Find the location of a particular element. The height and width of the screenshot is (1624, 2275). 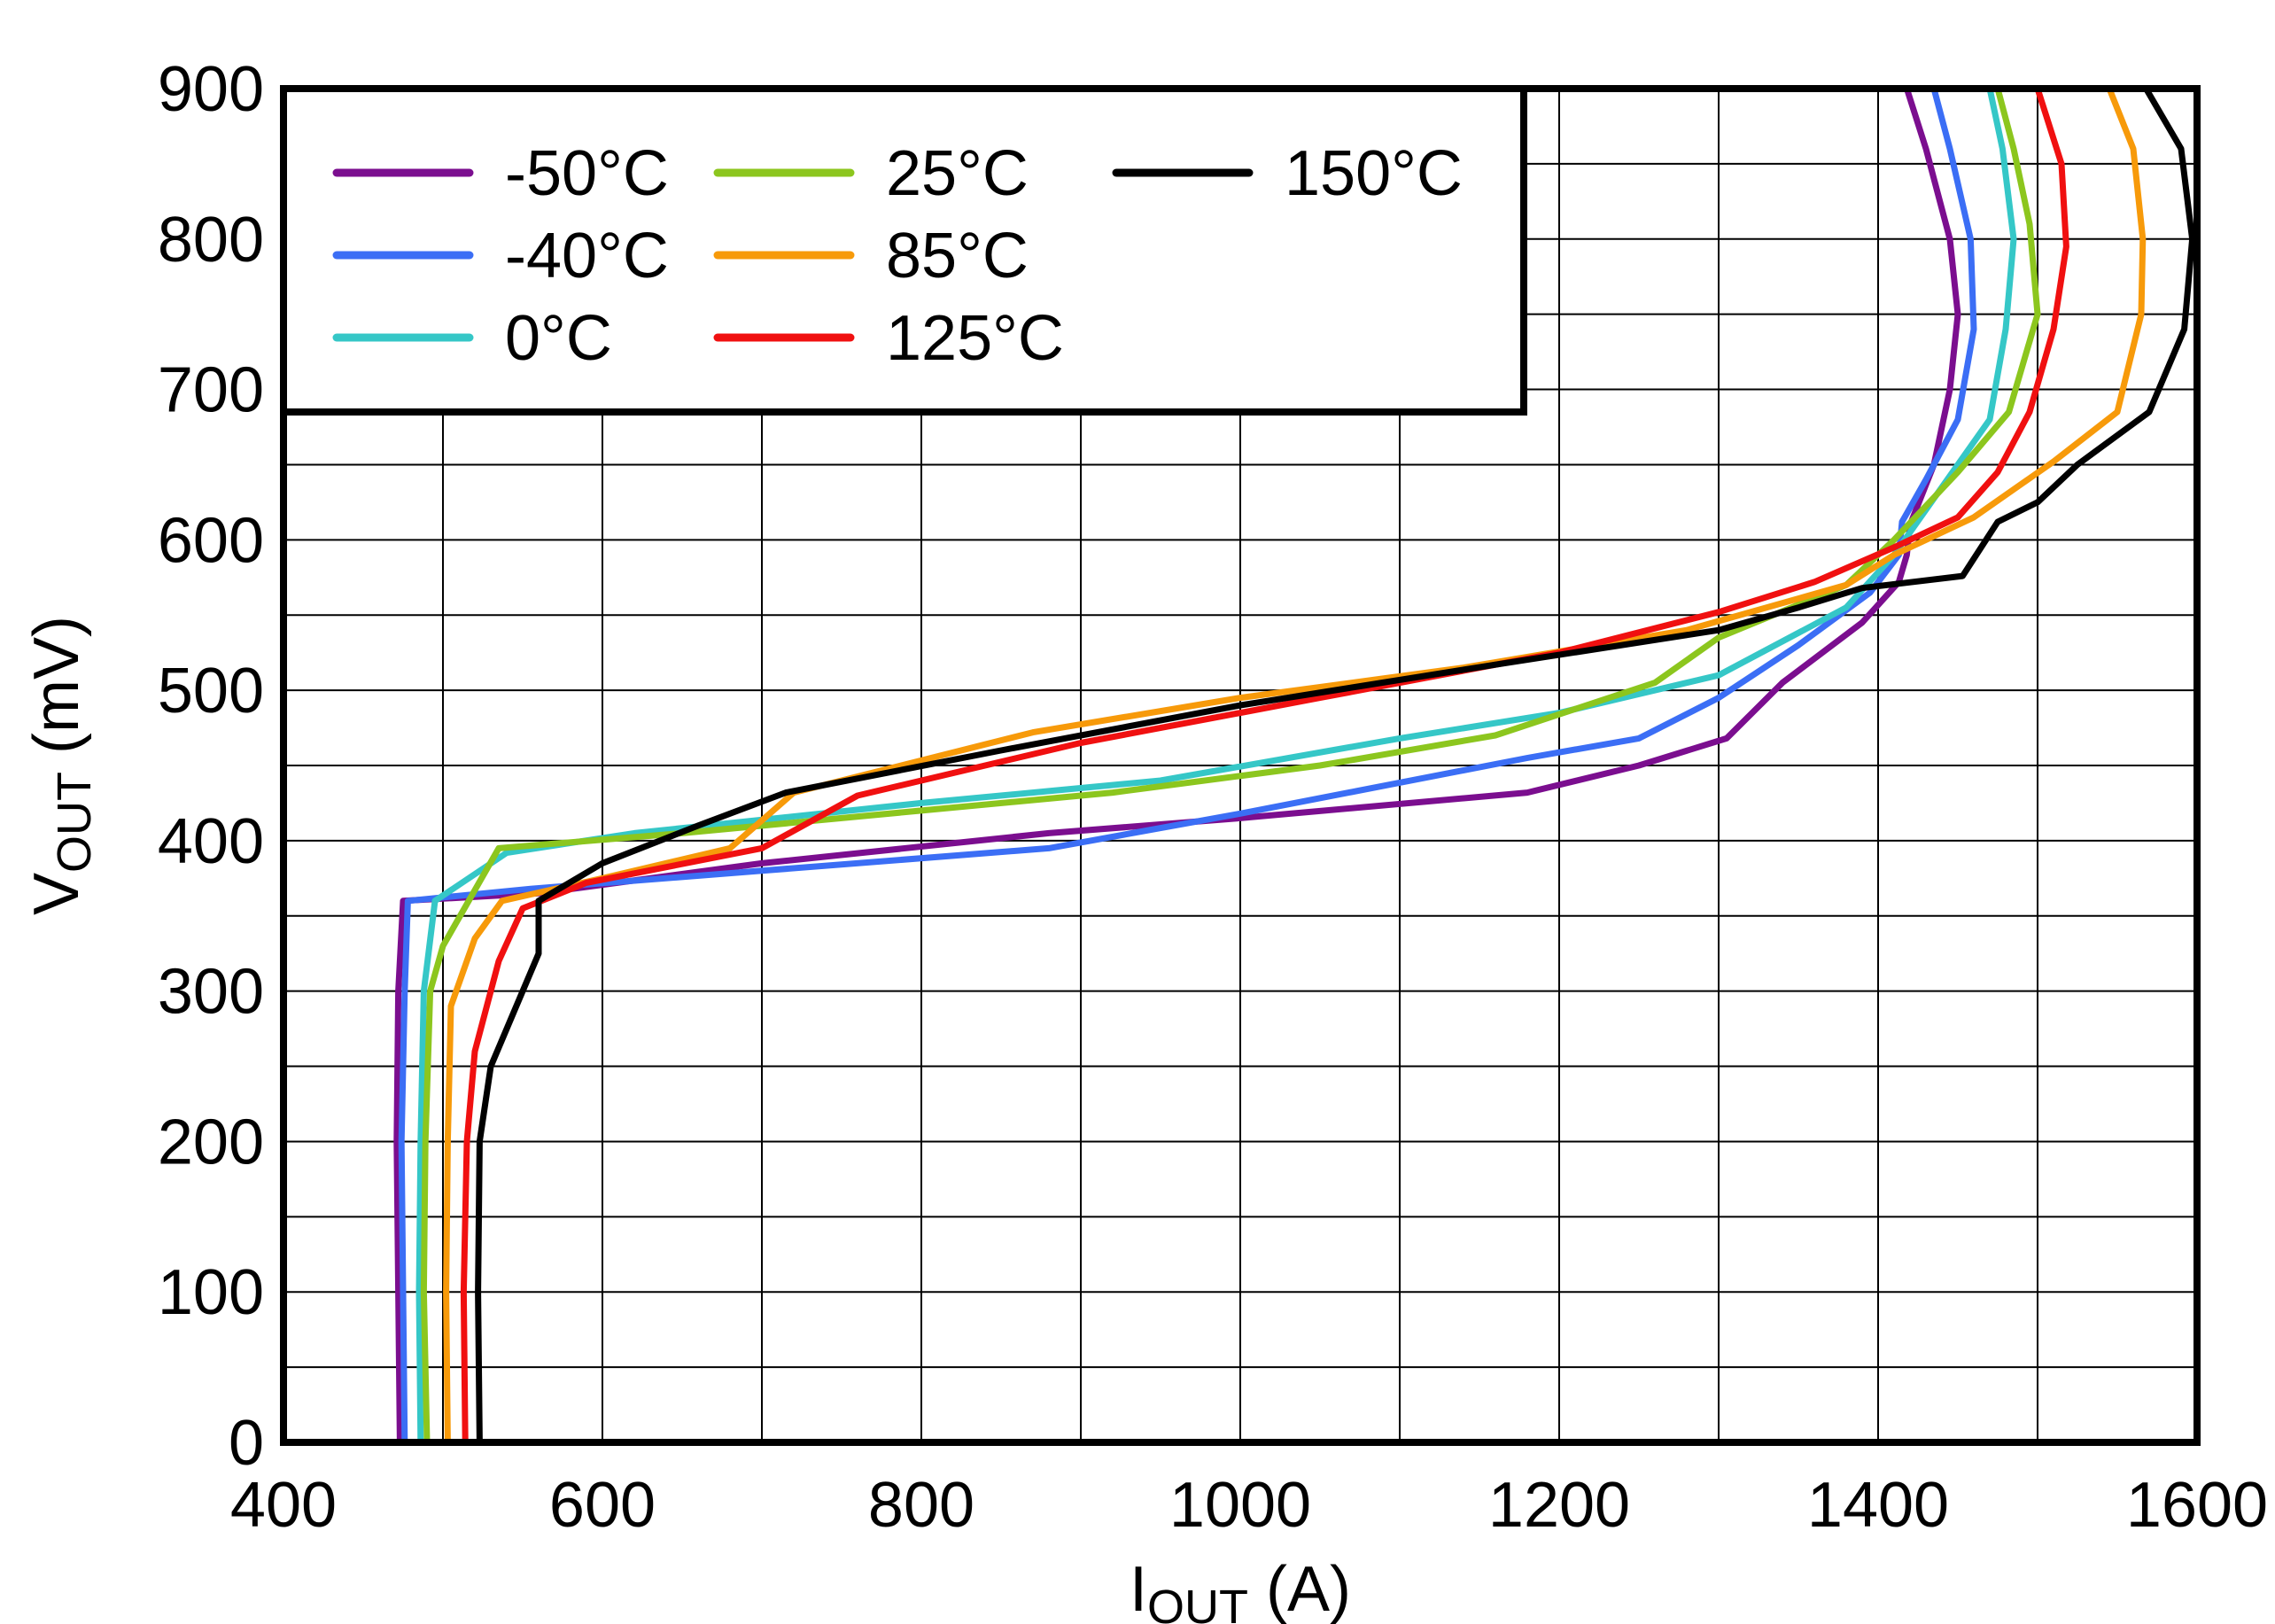

y-tick-label: 900 is located at coordinates (211, 90).